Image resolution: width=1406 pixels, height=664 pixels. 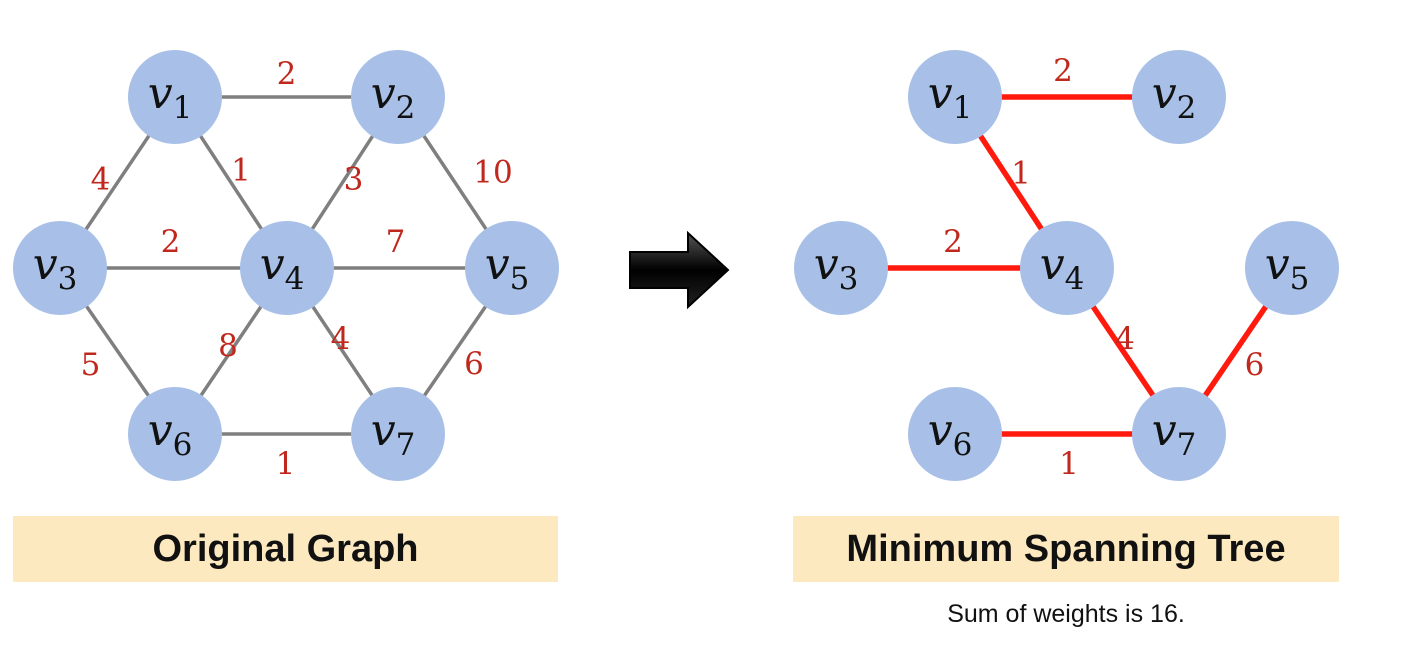 I want to click on mst-weight-v4-v7: 4, so click(x=1125, y=339).